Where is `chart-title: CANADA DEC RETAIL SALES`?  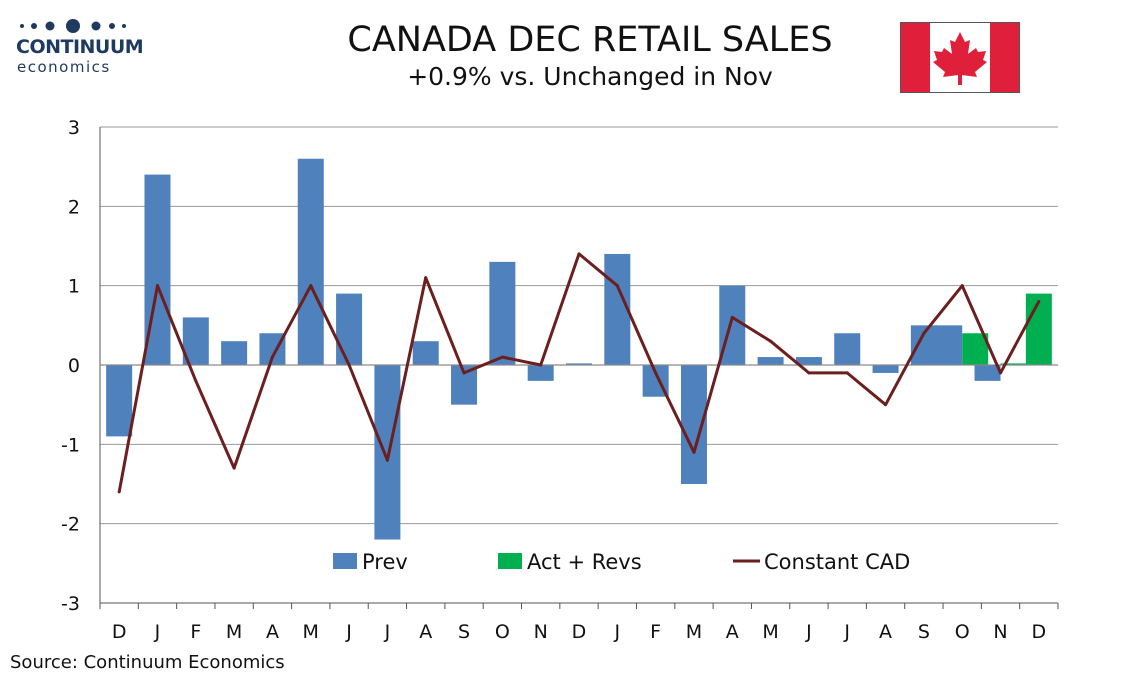
chart-title: CANADA DEC RETAIL SALES is located at coordinates (590, 40).